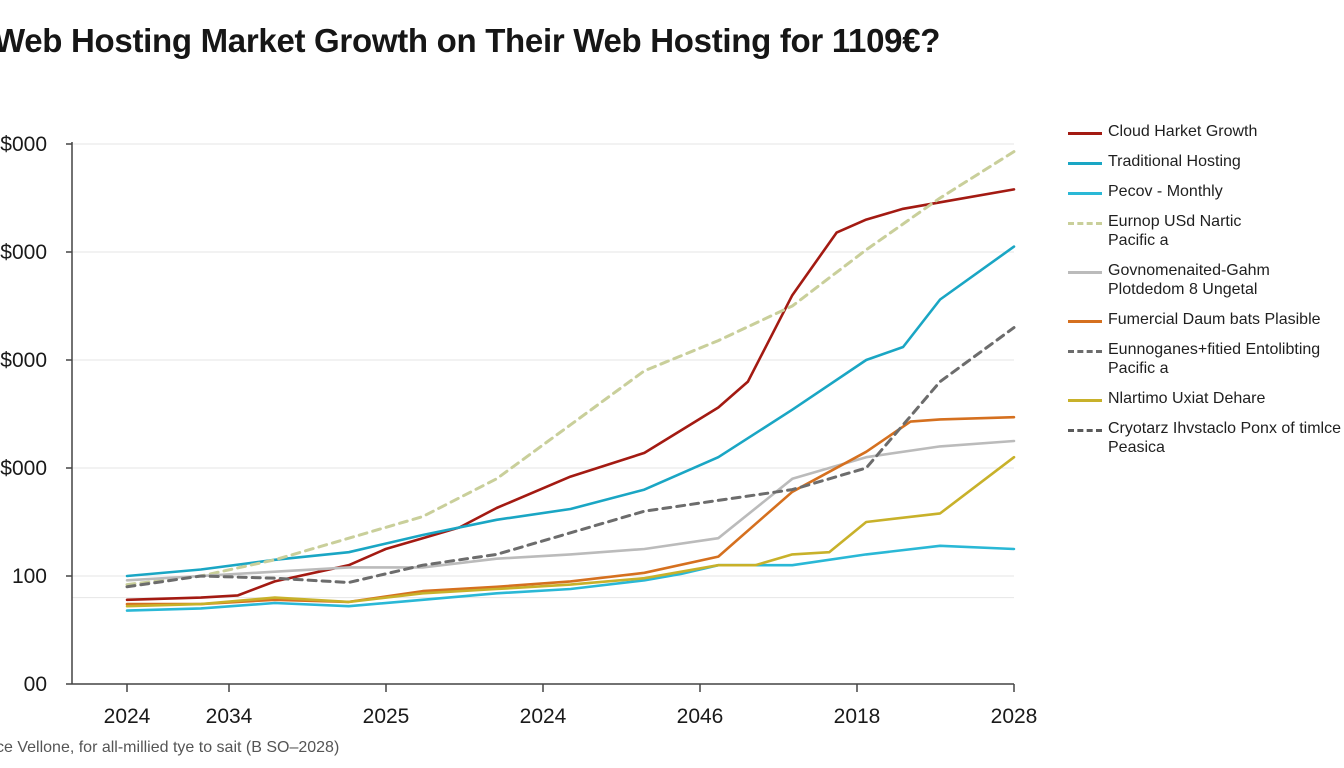 This screenshot has width=1344, height=768. Describe the element at coordinates (1214, 319) in the screenshot. I see `legend-label: Fumercial Daum bats Plasible` at that location.